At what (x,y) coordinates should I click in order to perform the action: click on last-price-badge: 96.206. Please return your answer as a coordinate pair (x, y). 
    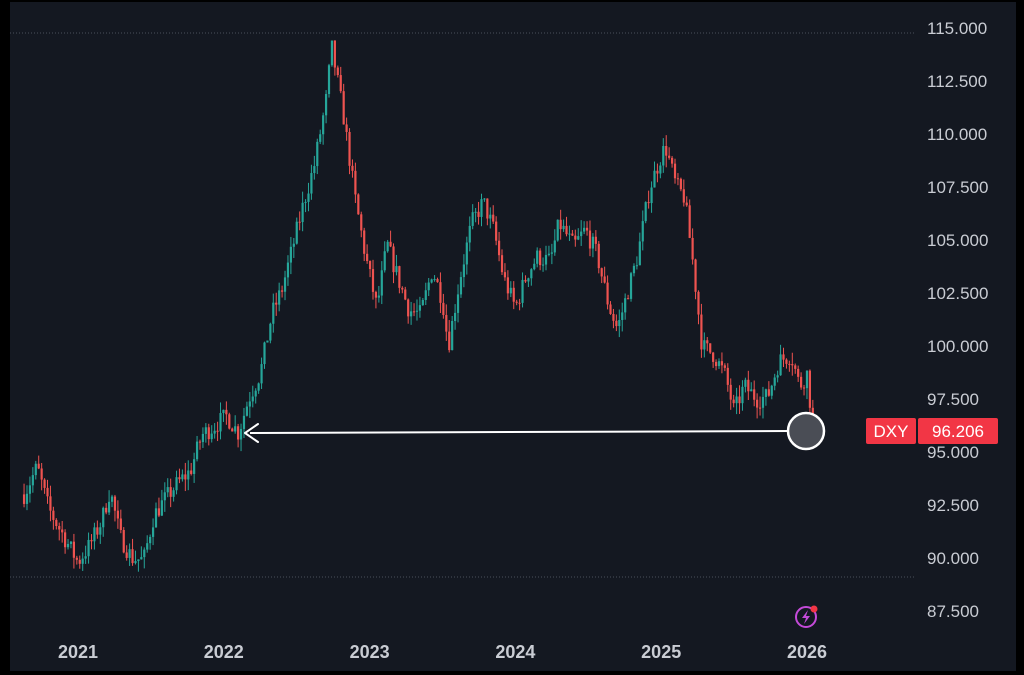
    Looking at the image, I should click on (958, 431).